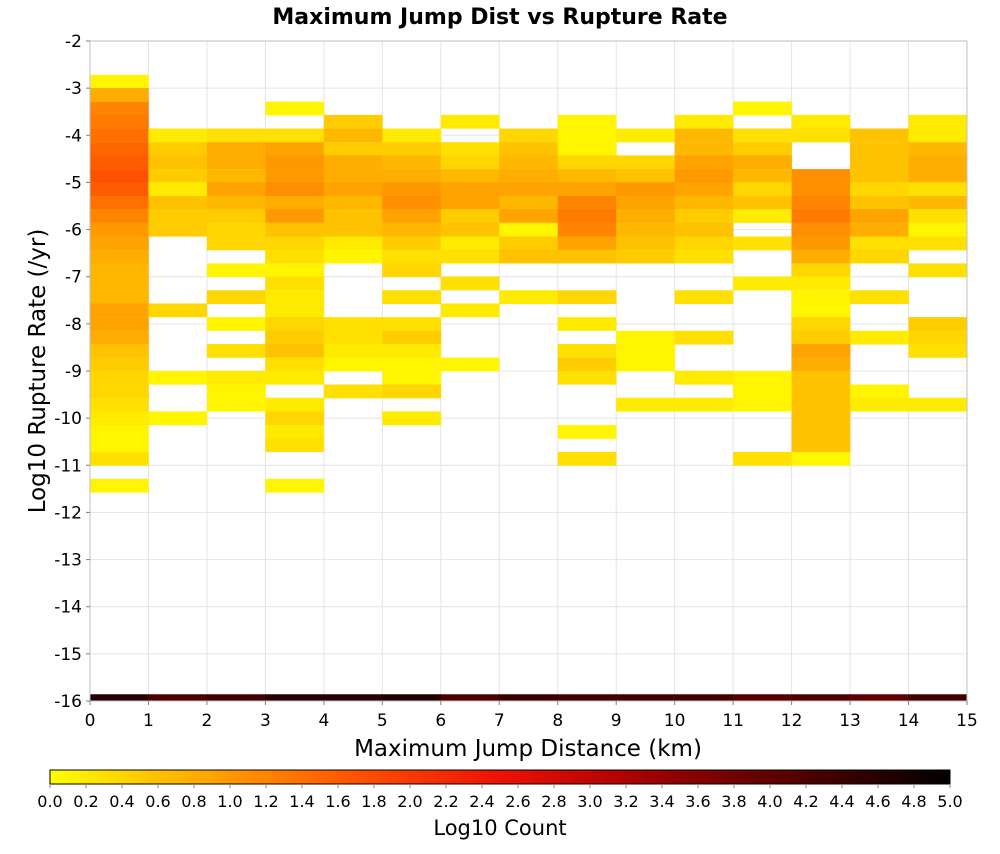 The image size is (1000, 854). What do you see at coordinates (148, 721) in the screenshot?
I see `x-tick-label: 1` at bounding box center [148, 721].